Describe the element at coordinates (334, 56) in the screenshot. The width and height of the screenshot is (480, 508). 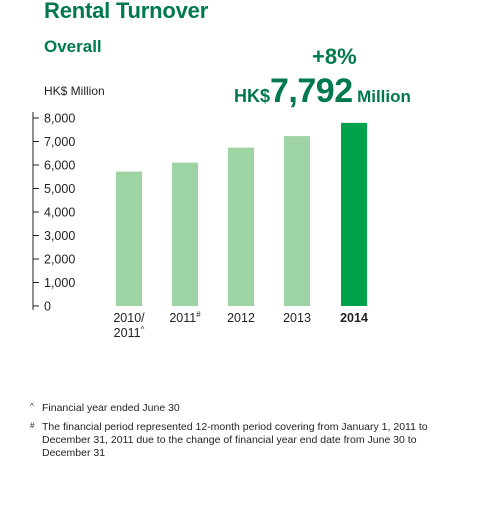
I see `growth-rate: +8%` at that location.